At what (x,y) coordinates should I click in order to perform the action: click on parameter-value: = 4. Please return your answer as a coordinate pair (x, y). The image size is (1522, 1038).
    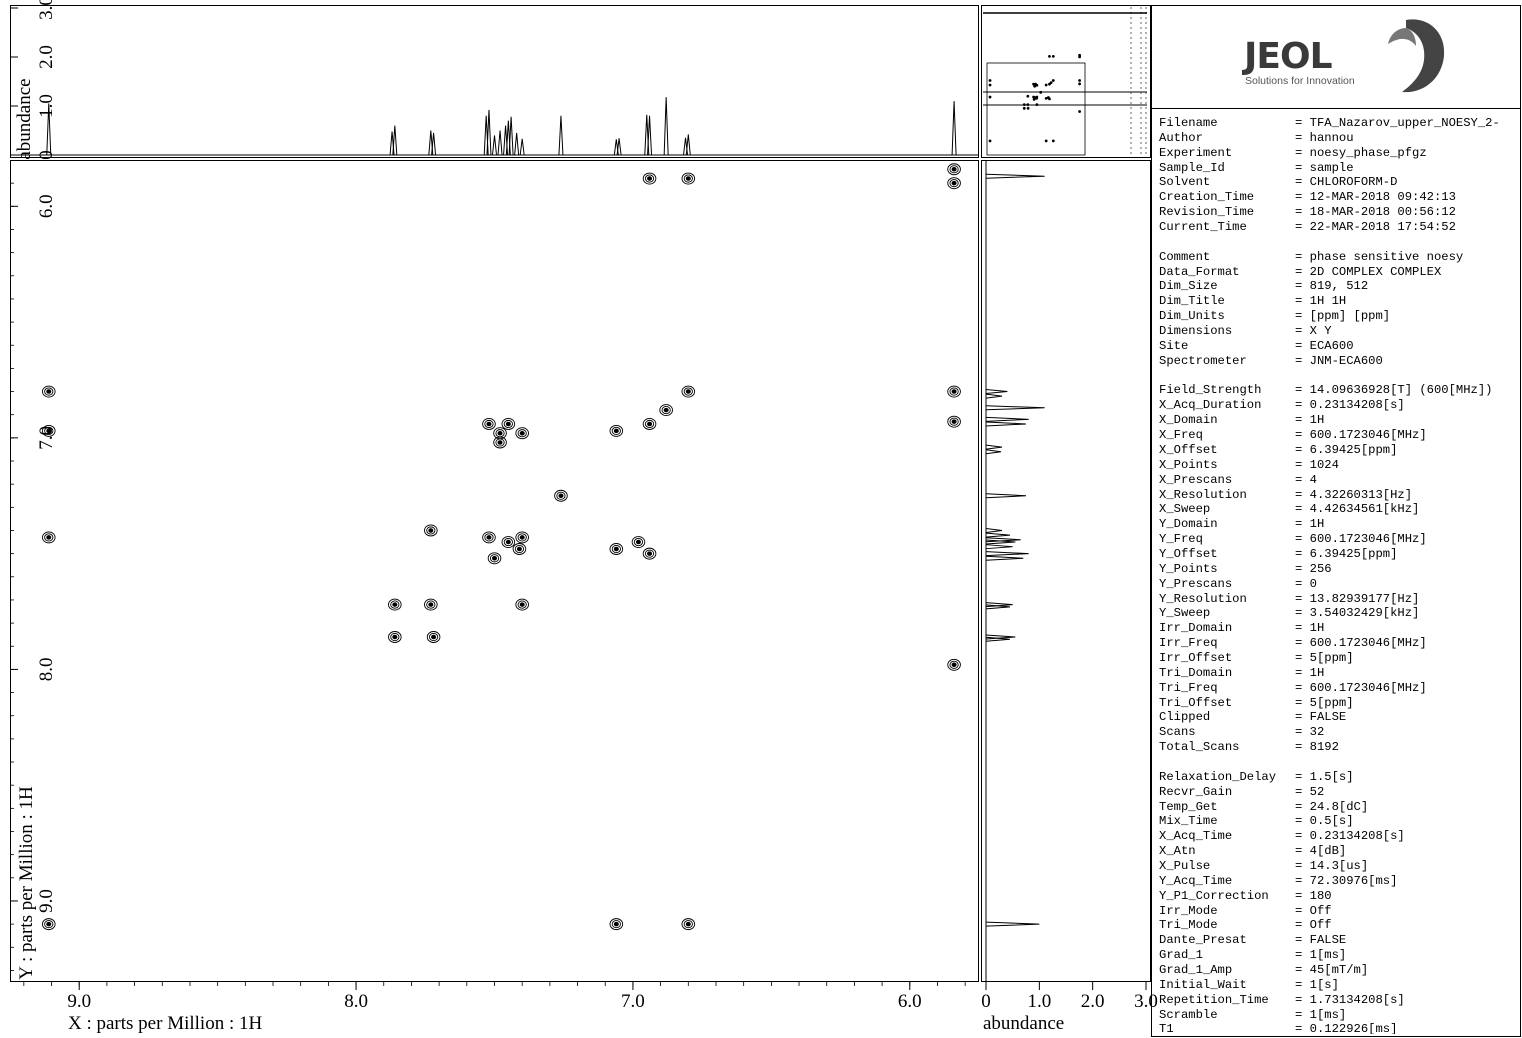
    Looking at the image, I should click on (1306, 479).